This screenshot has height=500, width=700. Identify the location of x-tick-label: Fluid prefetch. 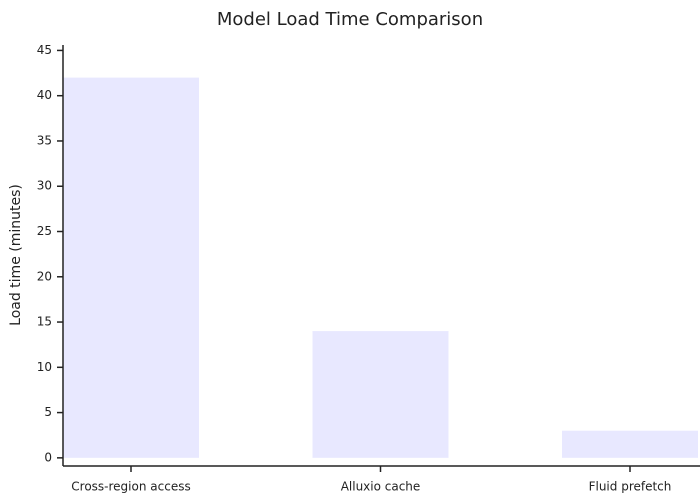
(630, 487).